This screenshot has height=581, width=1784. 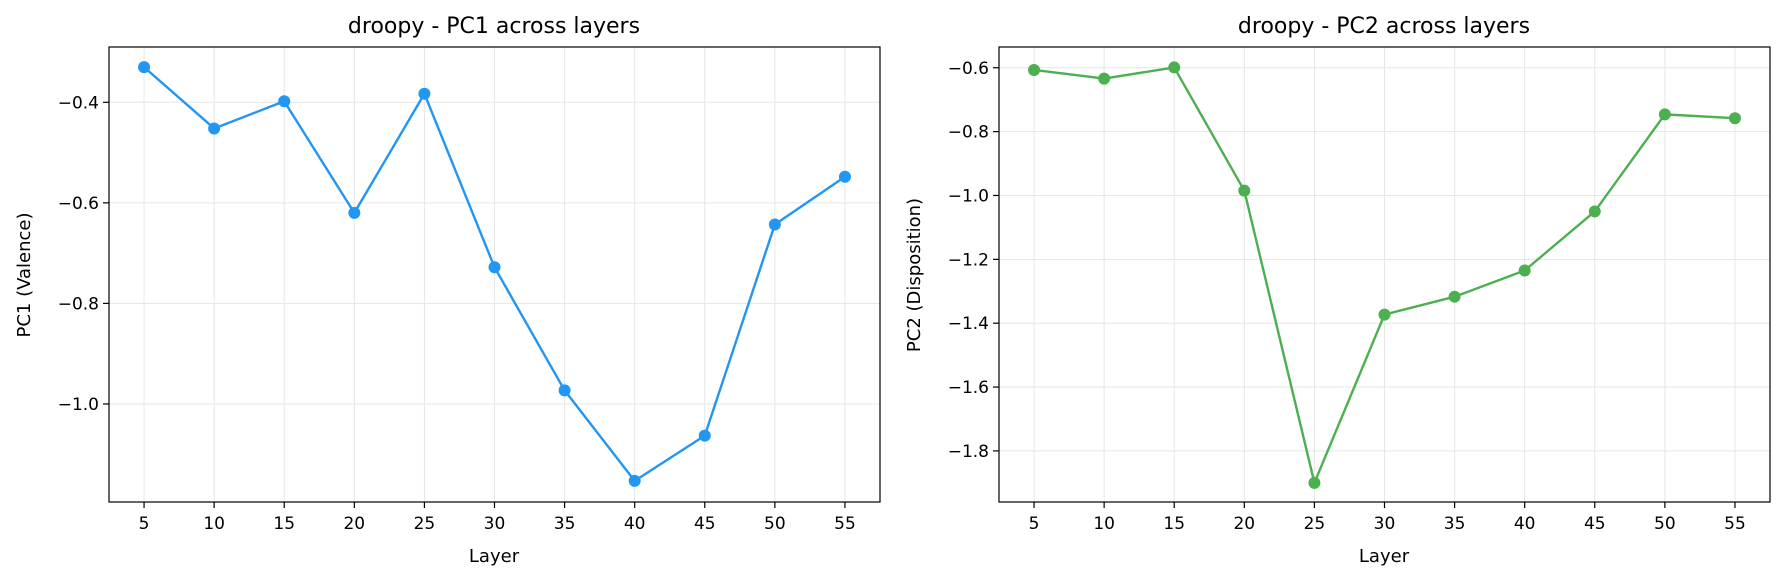 I want to click on y-tick-label: −1.6, so click(x=968, y=388).